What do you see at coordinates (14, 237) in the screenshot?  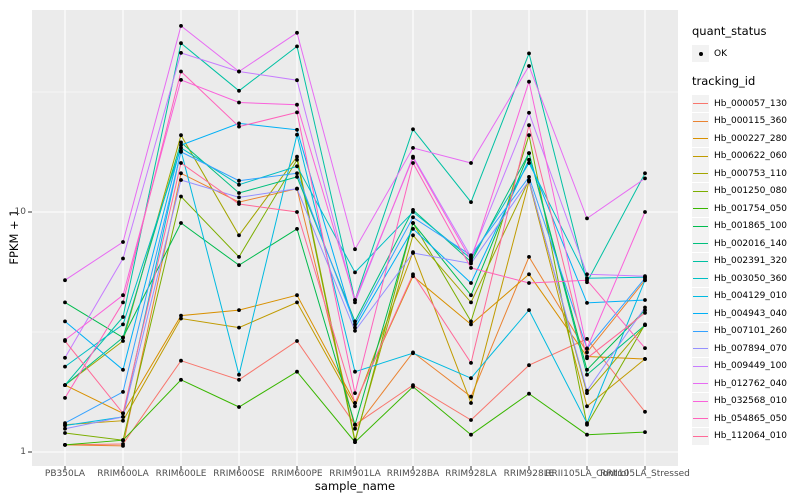 I see `y-axis-title: FPKM + 1` at bounding box center [14, 237].